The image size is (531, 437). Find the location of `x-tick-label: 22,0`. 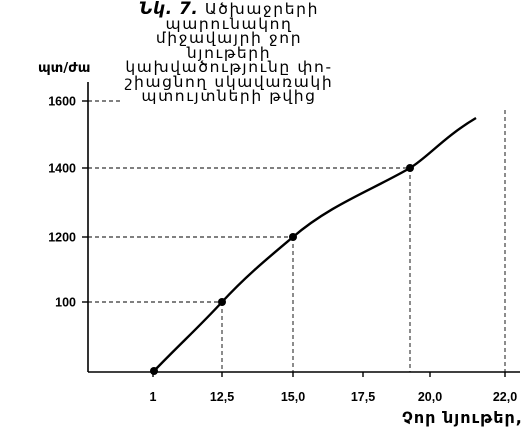

x-tick-label: 22,0 is located at coordinates (505, 397).